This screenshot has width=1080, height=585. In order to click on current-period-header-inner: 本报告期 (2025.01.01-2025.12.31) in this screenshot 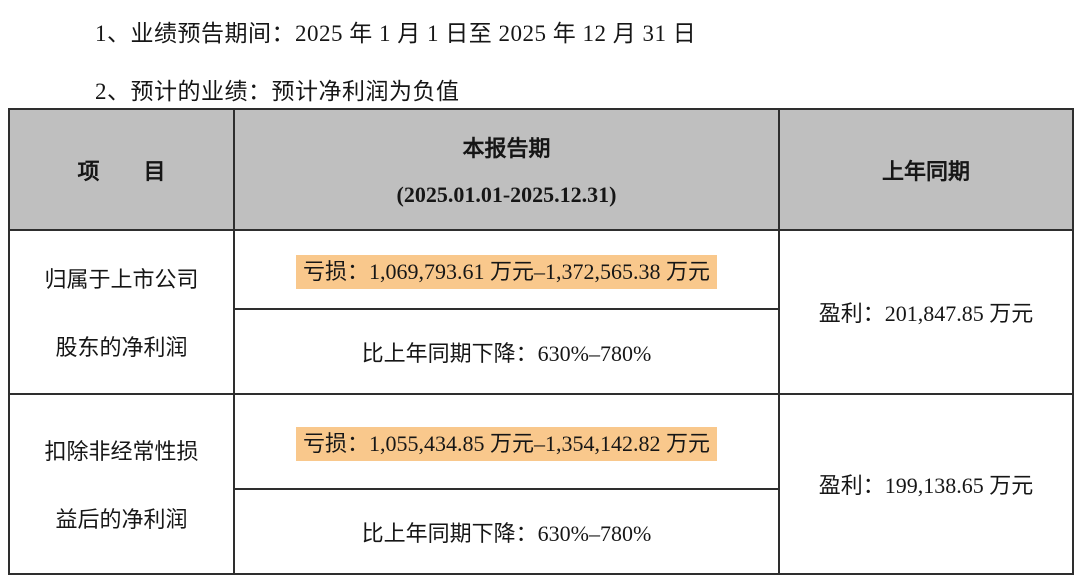, I will do `click(506, 169)`.